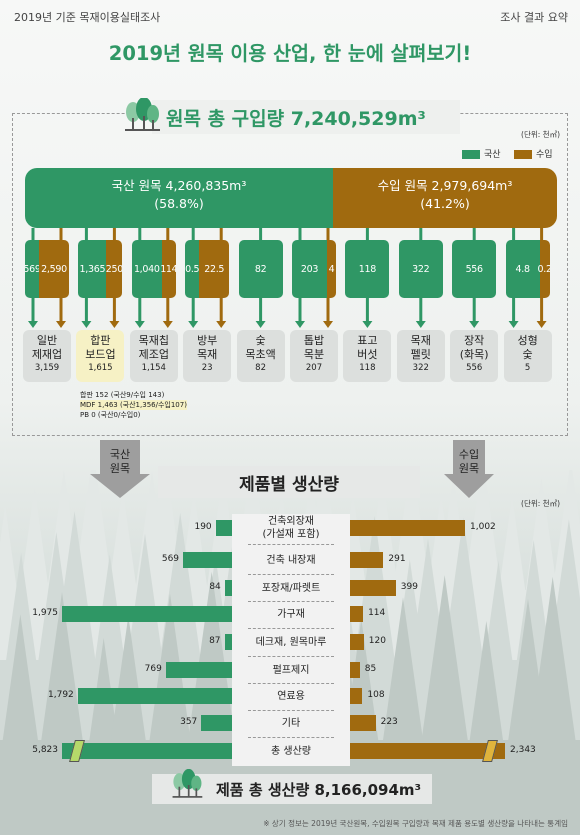 The image size is (580, 835). I want to click on legend-domestic-swatch, so click(471, 154).